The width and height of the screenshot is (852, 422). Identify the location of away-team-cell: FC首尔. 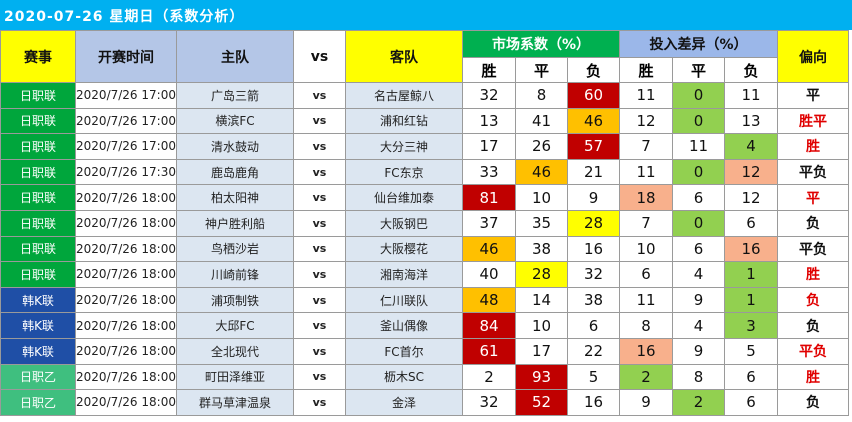
(404, 351).